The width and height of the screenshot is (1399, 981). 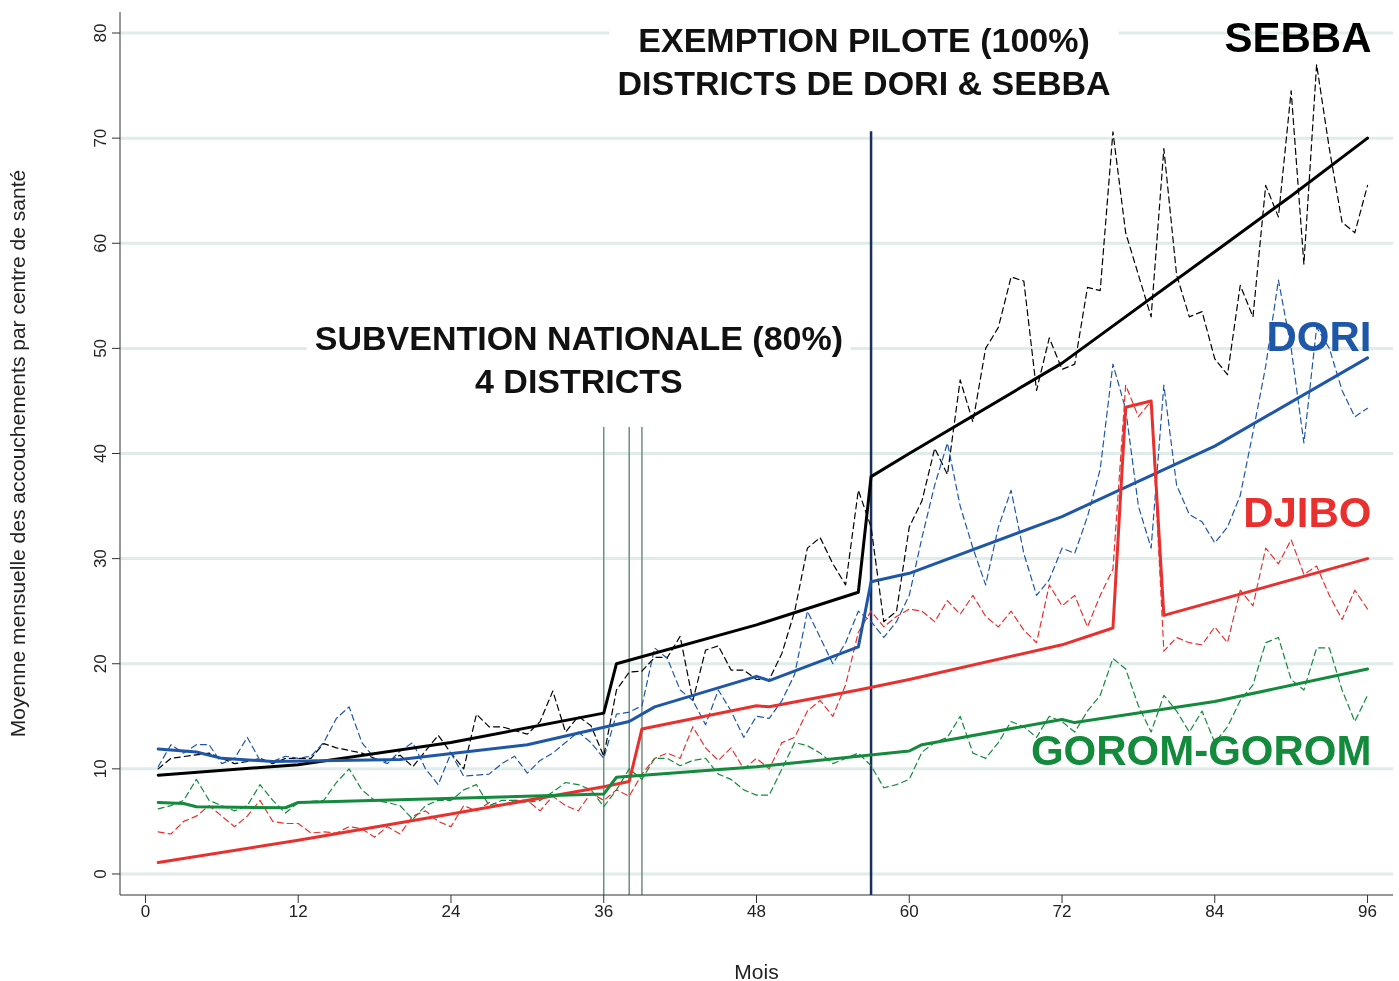 I want to click on y-tick-label: 10, so click(x=100, y=769).